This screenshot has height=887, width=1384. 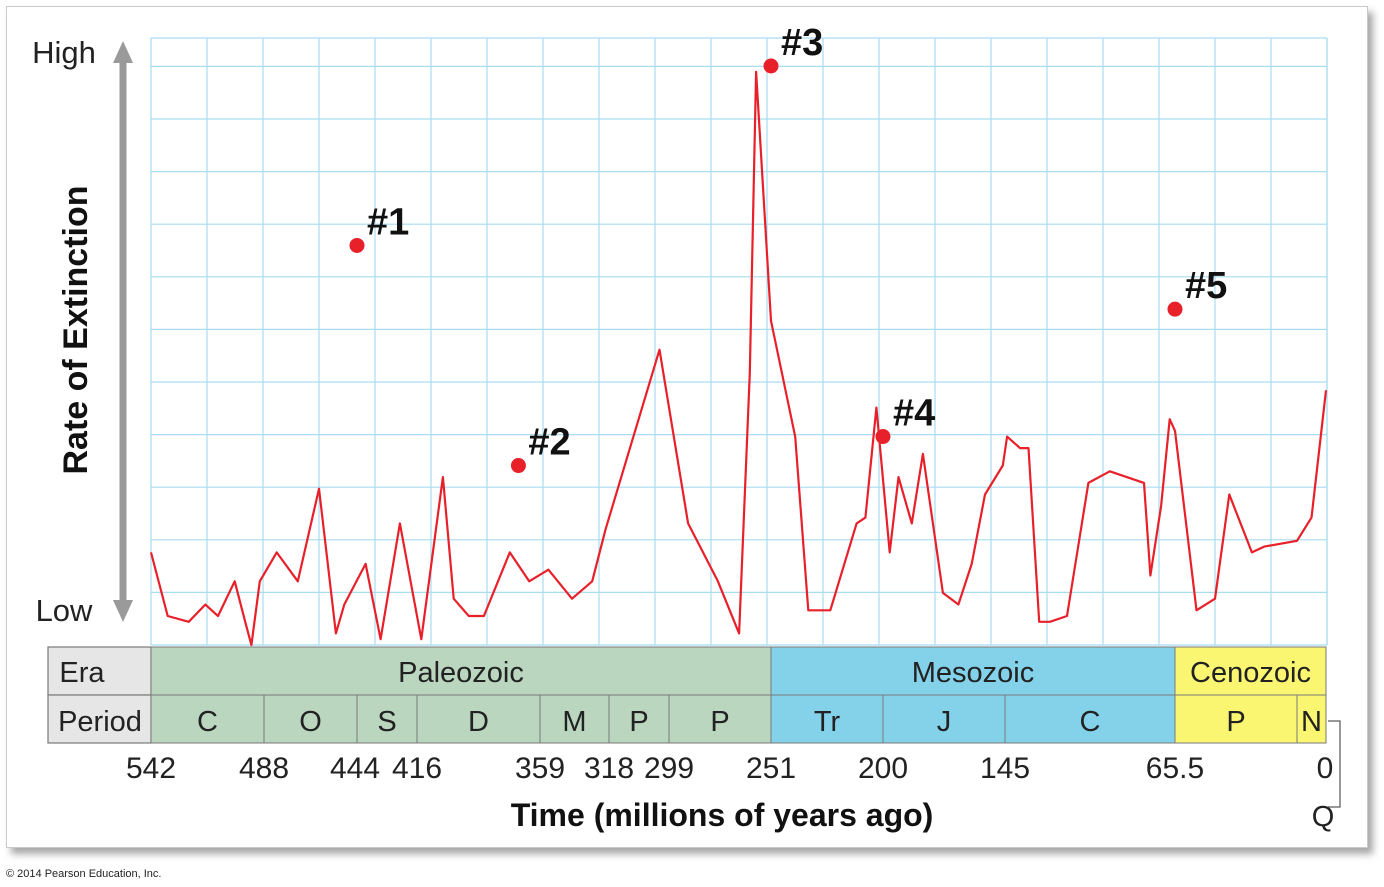 I want to click on period-label: Tr, so click(x=827, y=722).